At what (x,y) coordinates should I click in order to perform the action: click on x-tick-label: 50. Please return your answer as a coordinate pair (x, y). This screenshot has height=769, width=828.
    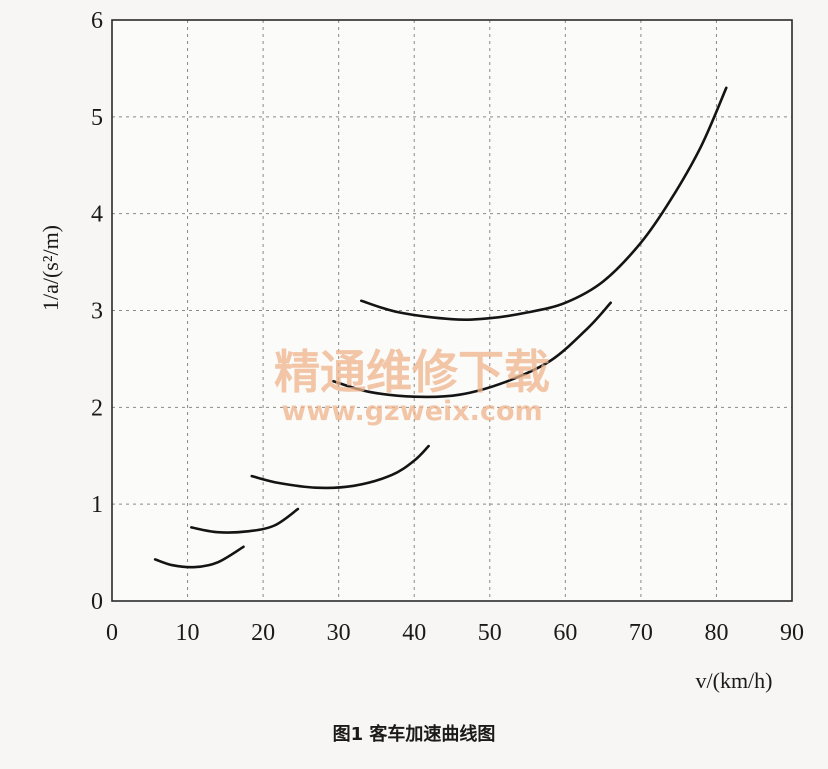
    Looking at the image, I should click on (490, 633).